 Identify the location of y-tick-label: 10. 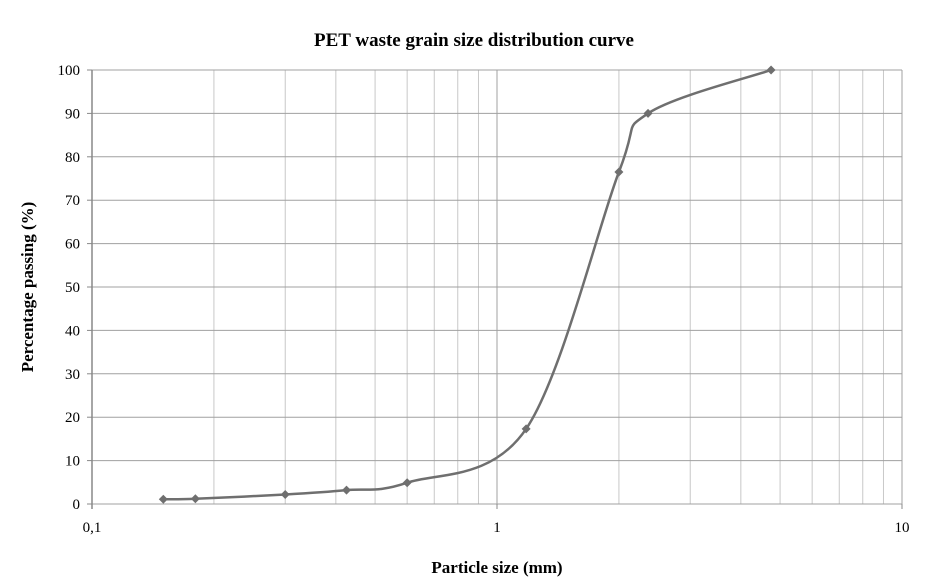
(72, 462).